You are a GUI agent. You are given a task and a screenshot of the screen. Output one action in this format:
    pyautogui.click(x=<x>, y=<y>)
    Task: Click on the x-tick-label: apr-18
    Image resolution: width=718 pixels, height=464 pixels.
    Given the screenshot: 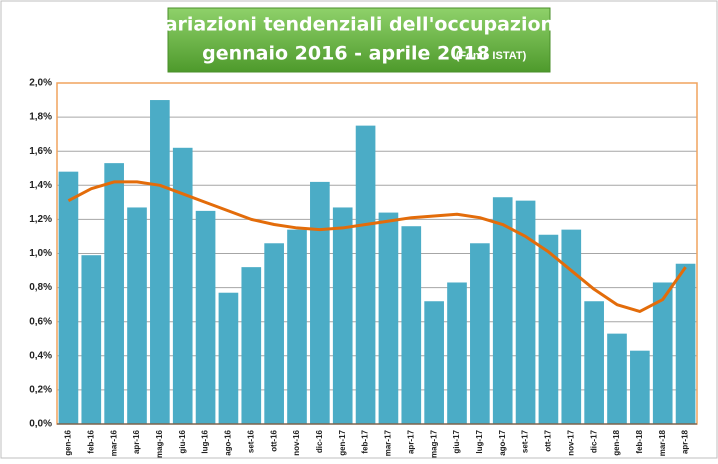 What is the action you would take?
    pyautogui.click(x=685, y=441)
    